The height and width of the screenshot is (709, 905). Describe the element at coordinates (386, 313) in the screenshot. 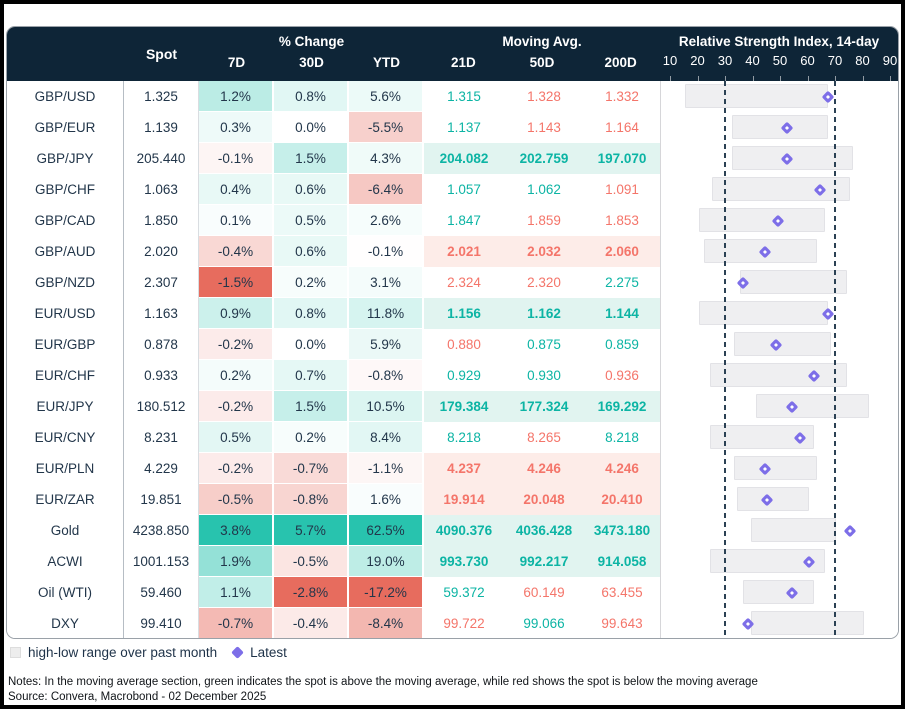

I see `pct-change-cell: 11.8%` at that location.